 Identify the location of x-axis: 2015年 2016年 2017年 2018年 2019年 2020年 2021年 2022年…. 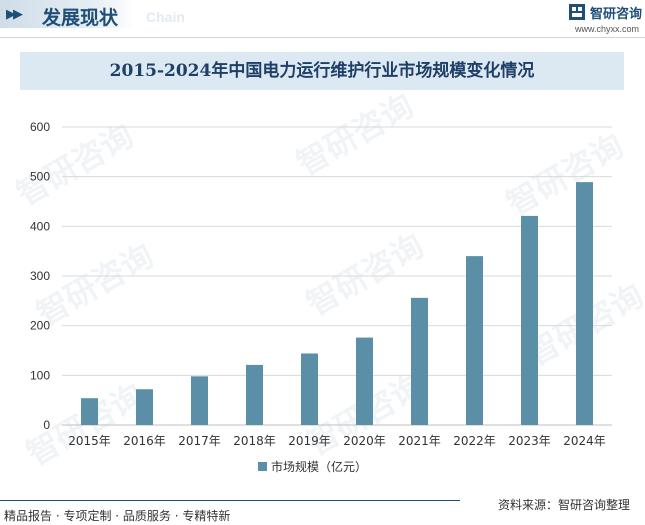
(337, 441).